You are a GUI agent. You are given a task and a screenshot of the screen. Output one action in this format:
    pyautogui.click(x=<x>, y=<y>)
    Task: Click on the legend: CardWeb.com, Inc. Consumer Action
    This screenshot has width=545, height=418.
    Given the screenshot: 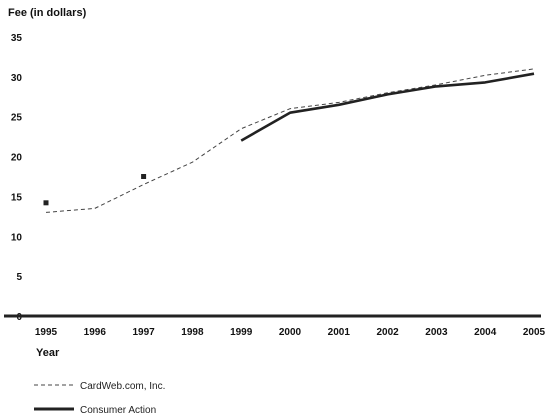 What is the action you would take?
    pyautogui.click(x=99, y=398)
    